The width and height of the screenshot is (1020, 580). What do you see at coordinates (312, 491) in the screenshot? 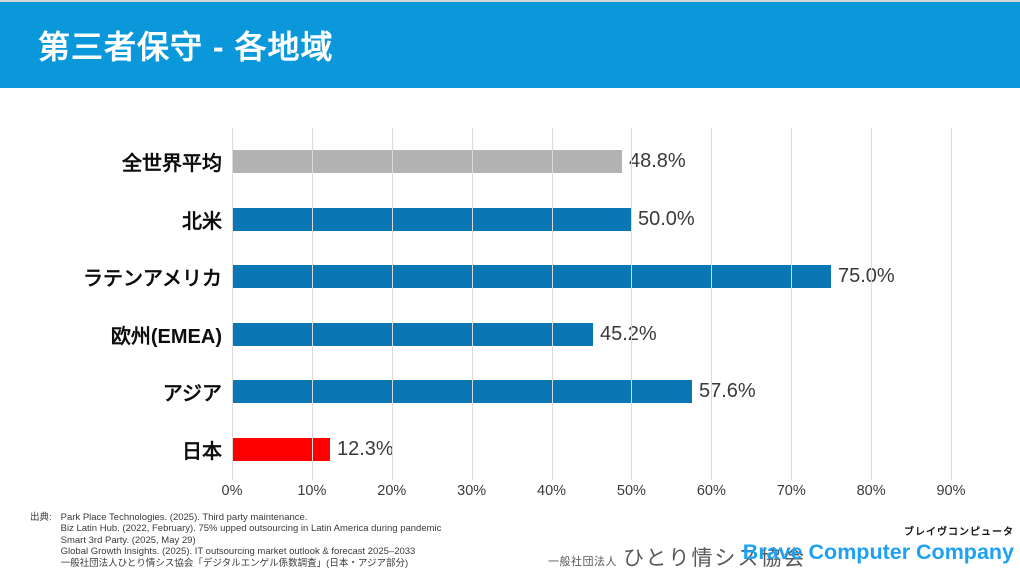
I see `x-tick-label: 10%` at bounding box center [312, 491].